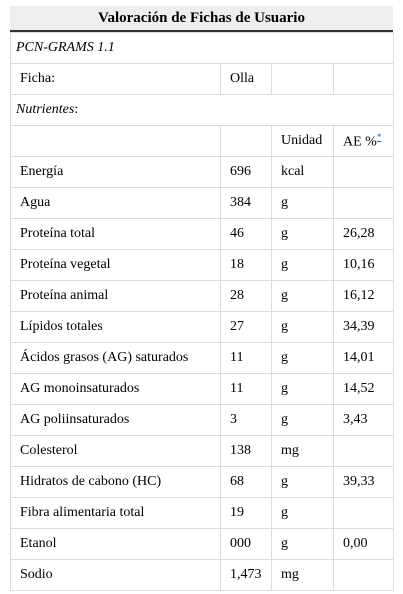 The height and width of the screenshot is (594, 403). Describe the element at coordinates (246, 575) in the screenshot. I see `nutrient-value: 1,473` at that location.